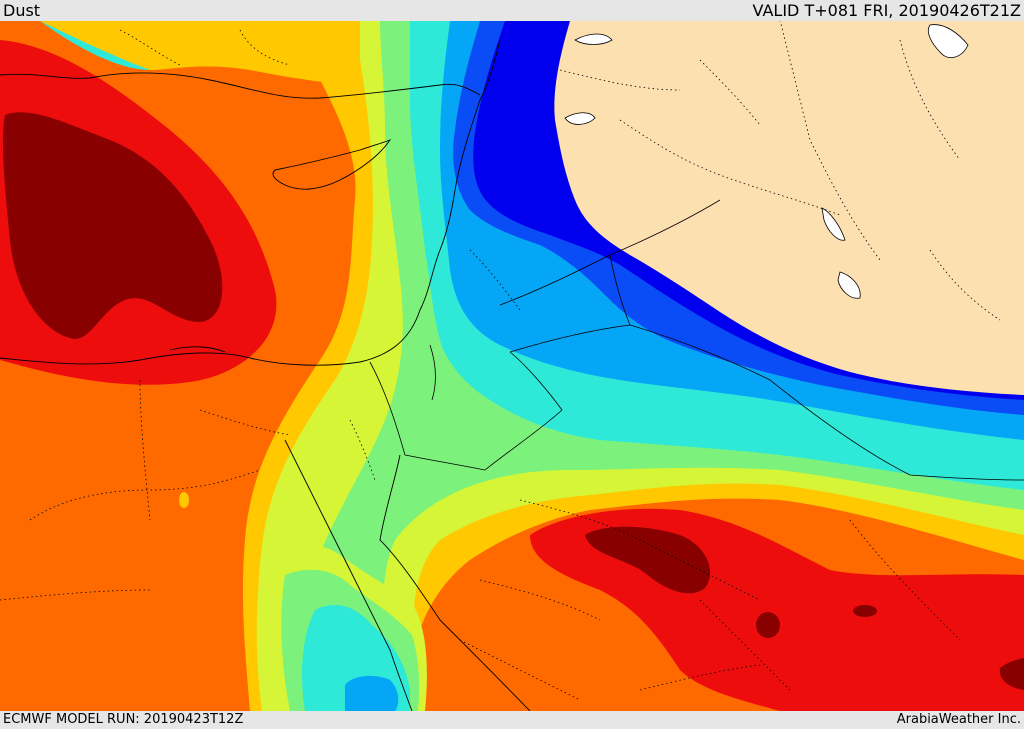 The image size is (1024, 729). What do you see at coordinates (123, 719) in the screenshot?
I see `model-run: ECMWF MODEL RUN: 20190423T12Z` at bounding box center [123, 719].